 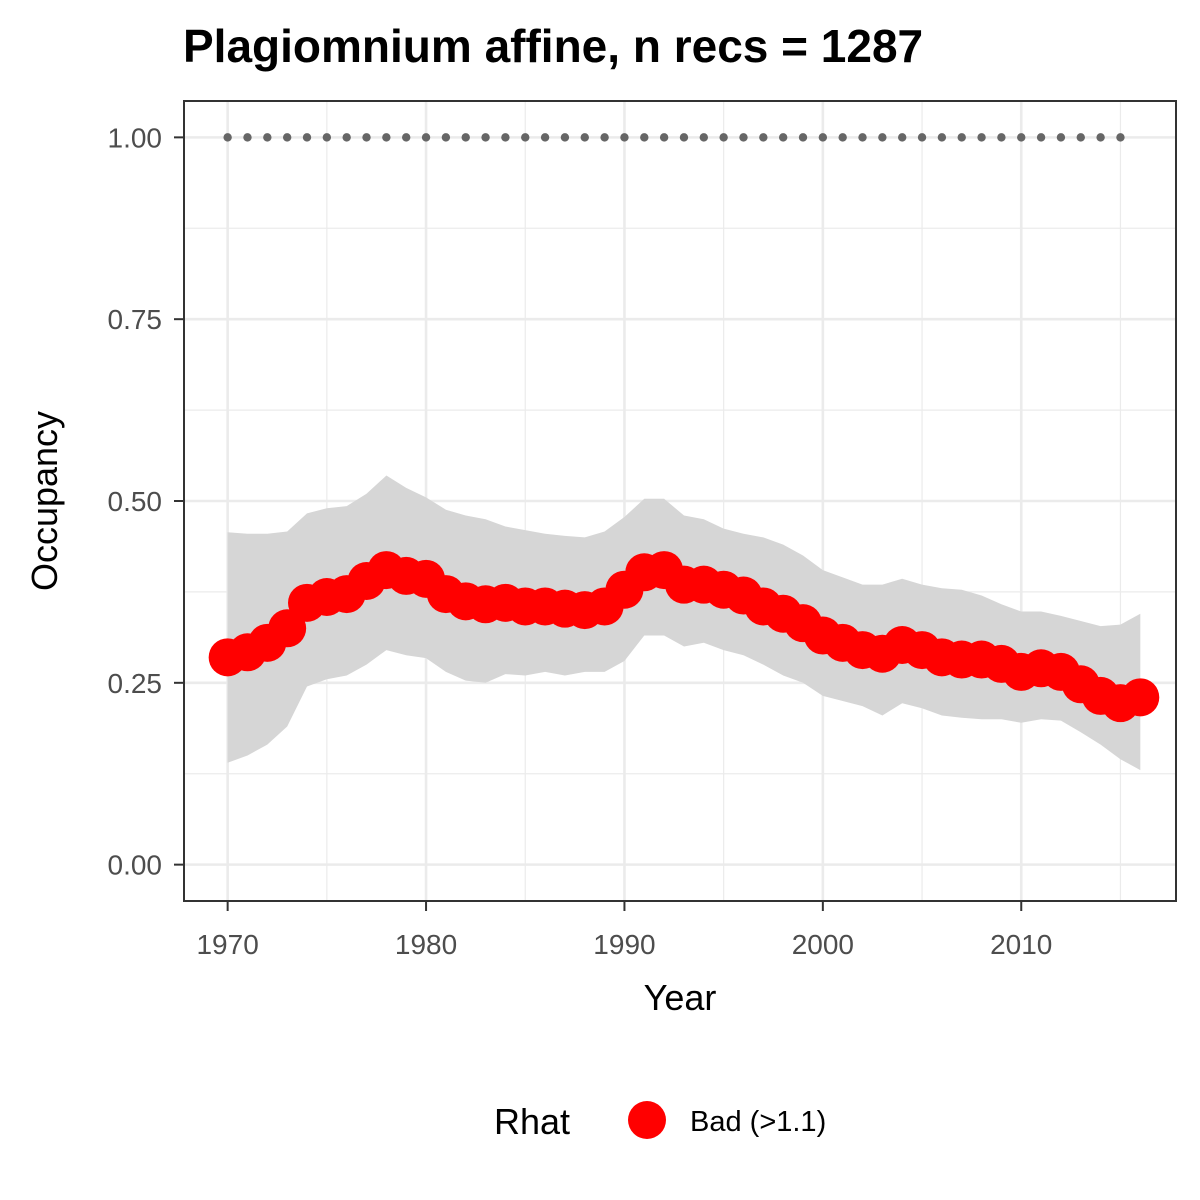 What do you see at coordinates (758, 1122) in the screenshot?
I see `legend-label-bad-rhat: Bad (>1.1)` at bounding box center [758, 1122].